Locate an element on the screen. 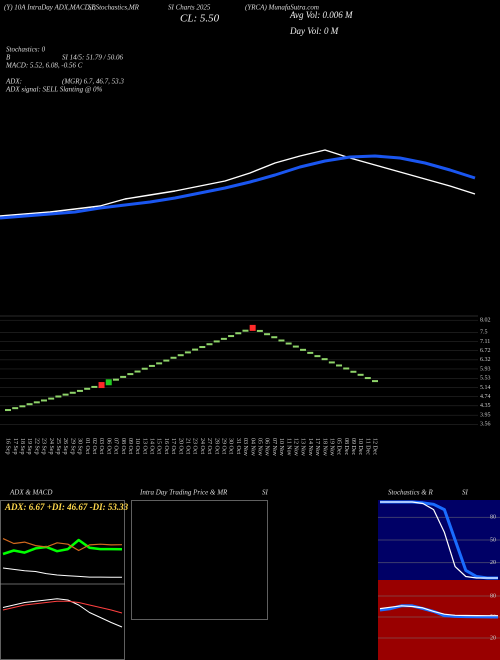  x-tick-label: 16 Sep is located at coordinates (8, 446).